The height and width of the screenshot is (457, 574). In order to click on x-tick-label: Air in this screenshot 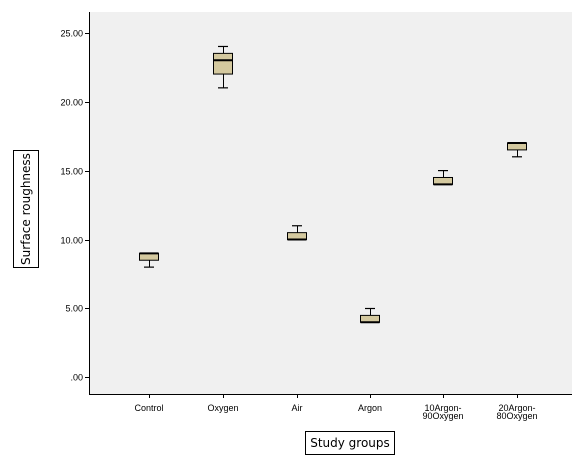, I will do `click(297, 408)`.